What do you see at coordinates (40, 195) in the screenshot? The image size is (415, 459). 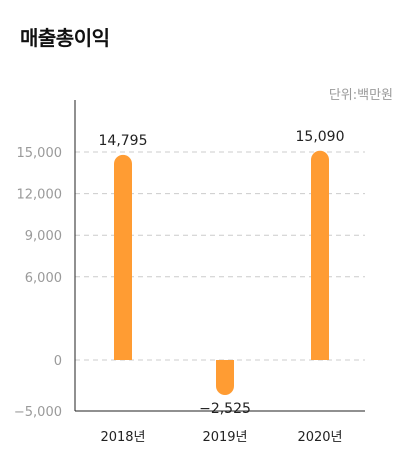 I see `y-tick-label: 12,000` at bounding box center [40, 195].